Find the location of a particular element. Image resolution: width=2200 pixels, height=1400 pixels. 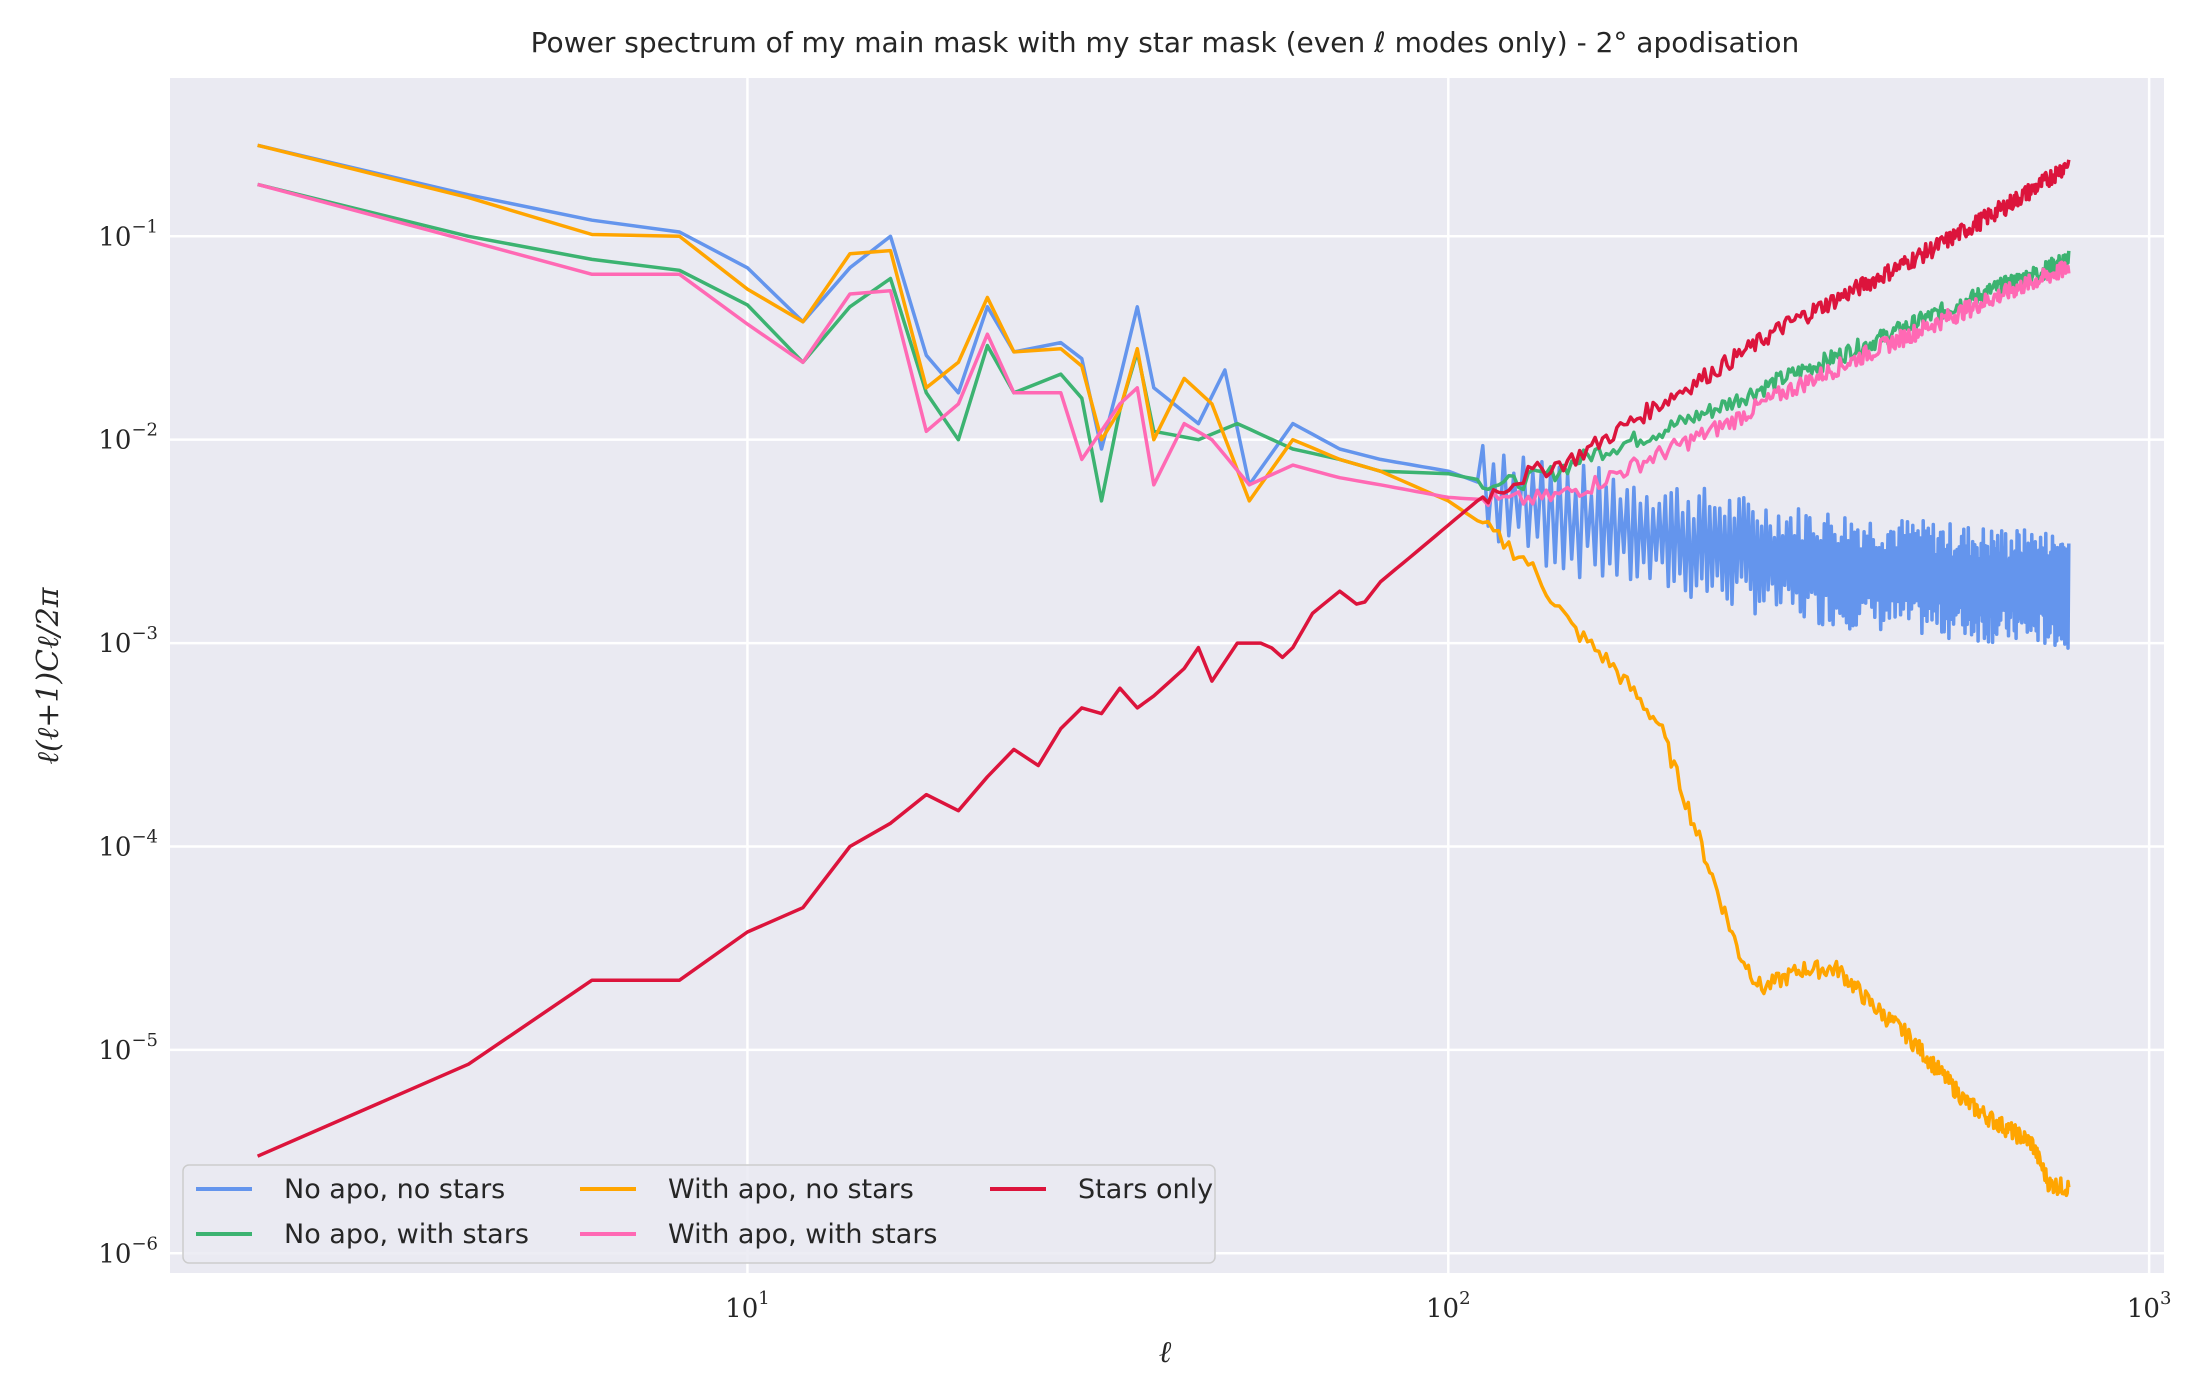

y-tick-label: 10⁻⁶ is located at coordinates (128, 1251).